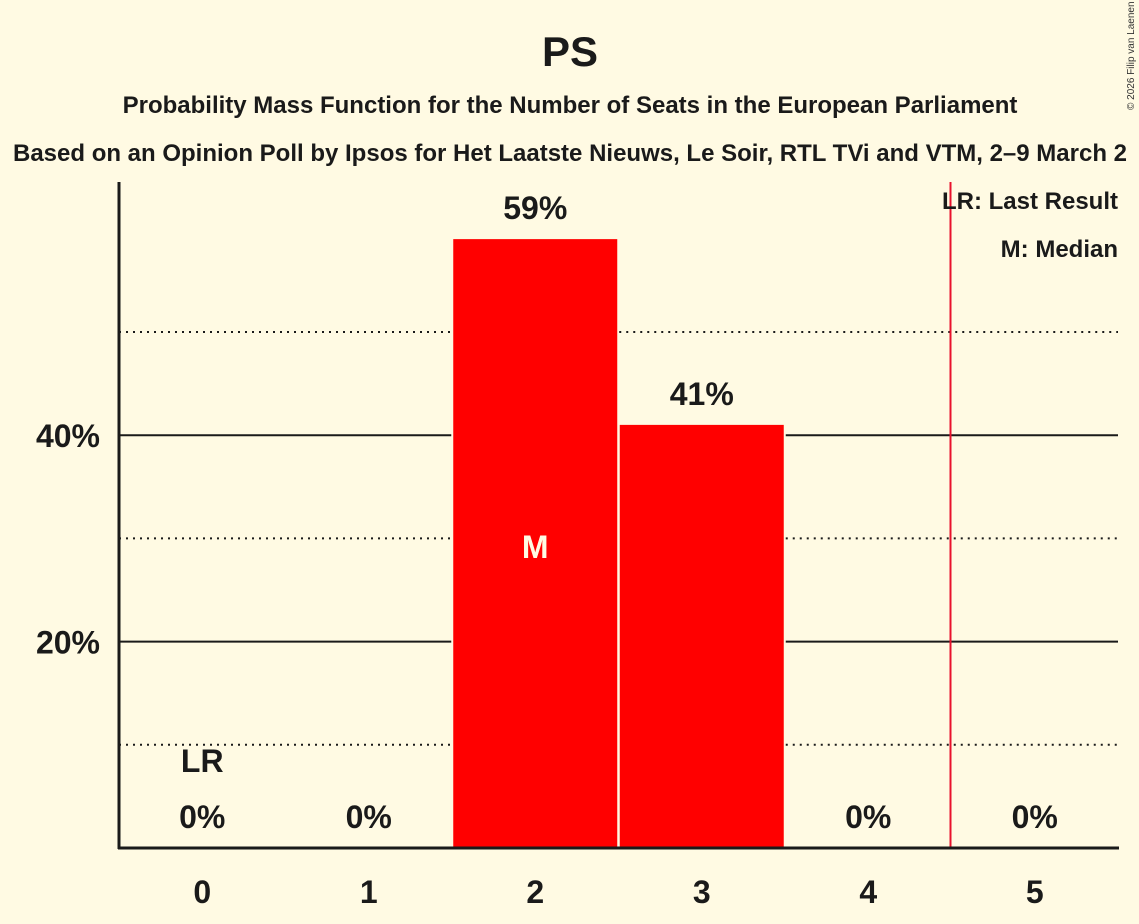 This screenshot has height=924, width=1139. I want to click on x-tick-label: 3, so click(702, 892).